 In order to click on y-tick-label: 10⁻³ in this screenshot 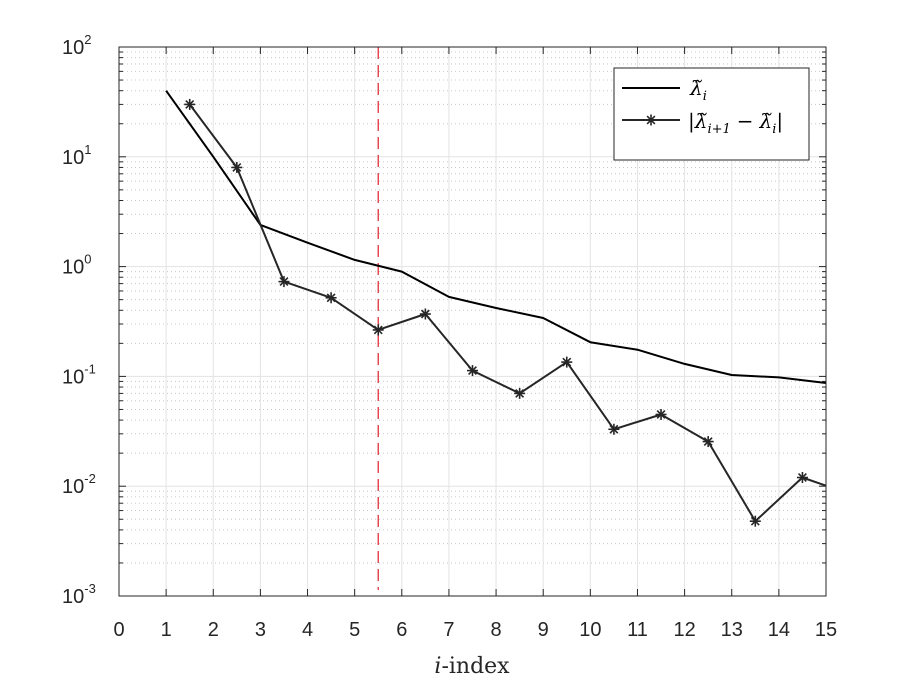, I will do `click(79, 594)`.